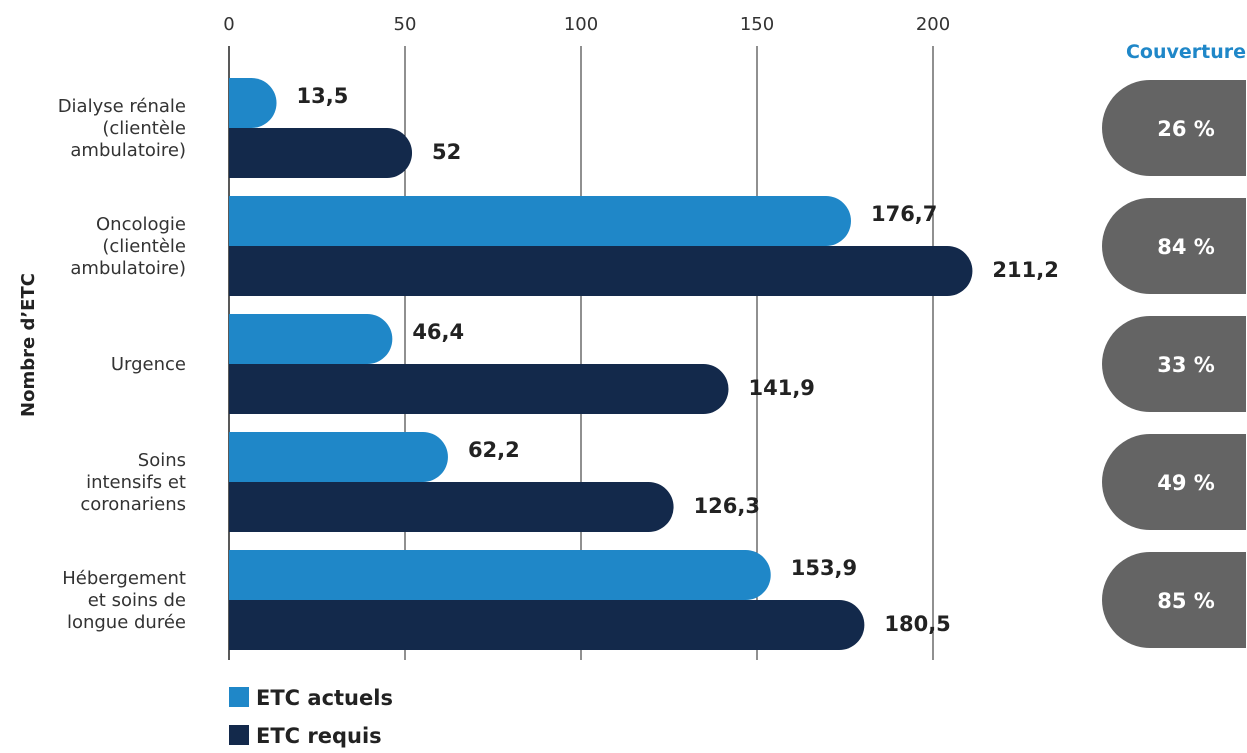 The height and width of the screenshot is (753, 1247). Describe the element at coordinates (446, 152) in the screenshot. I see `bar-value-label: 52` at that location.